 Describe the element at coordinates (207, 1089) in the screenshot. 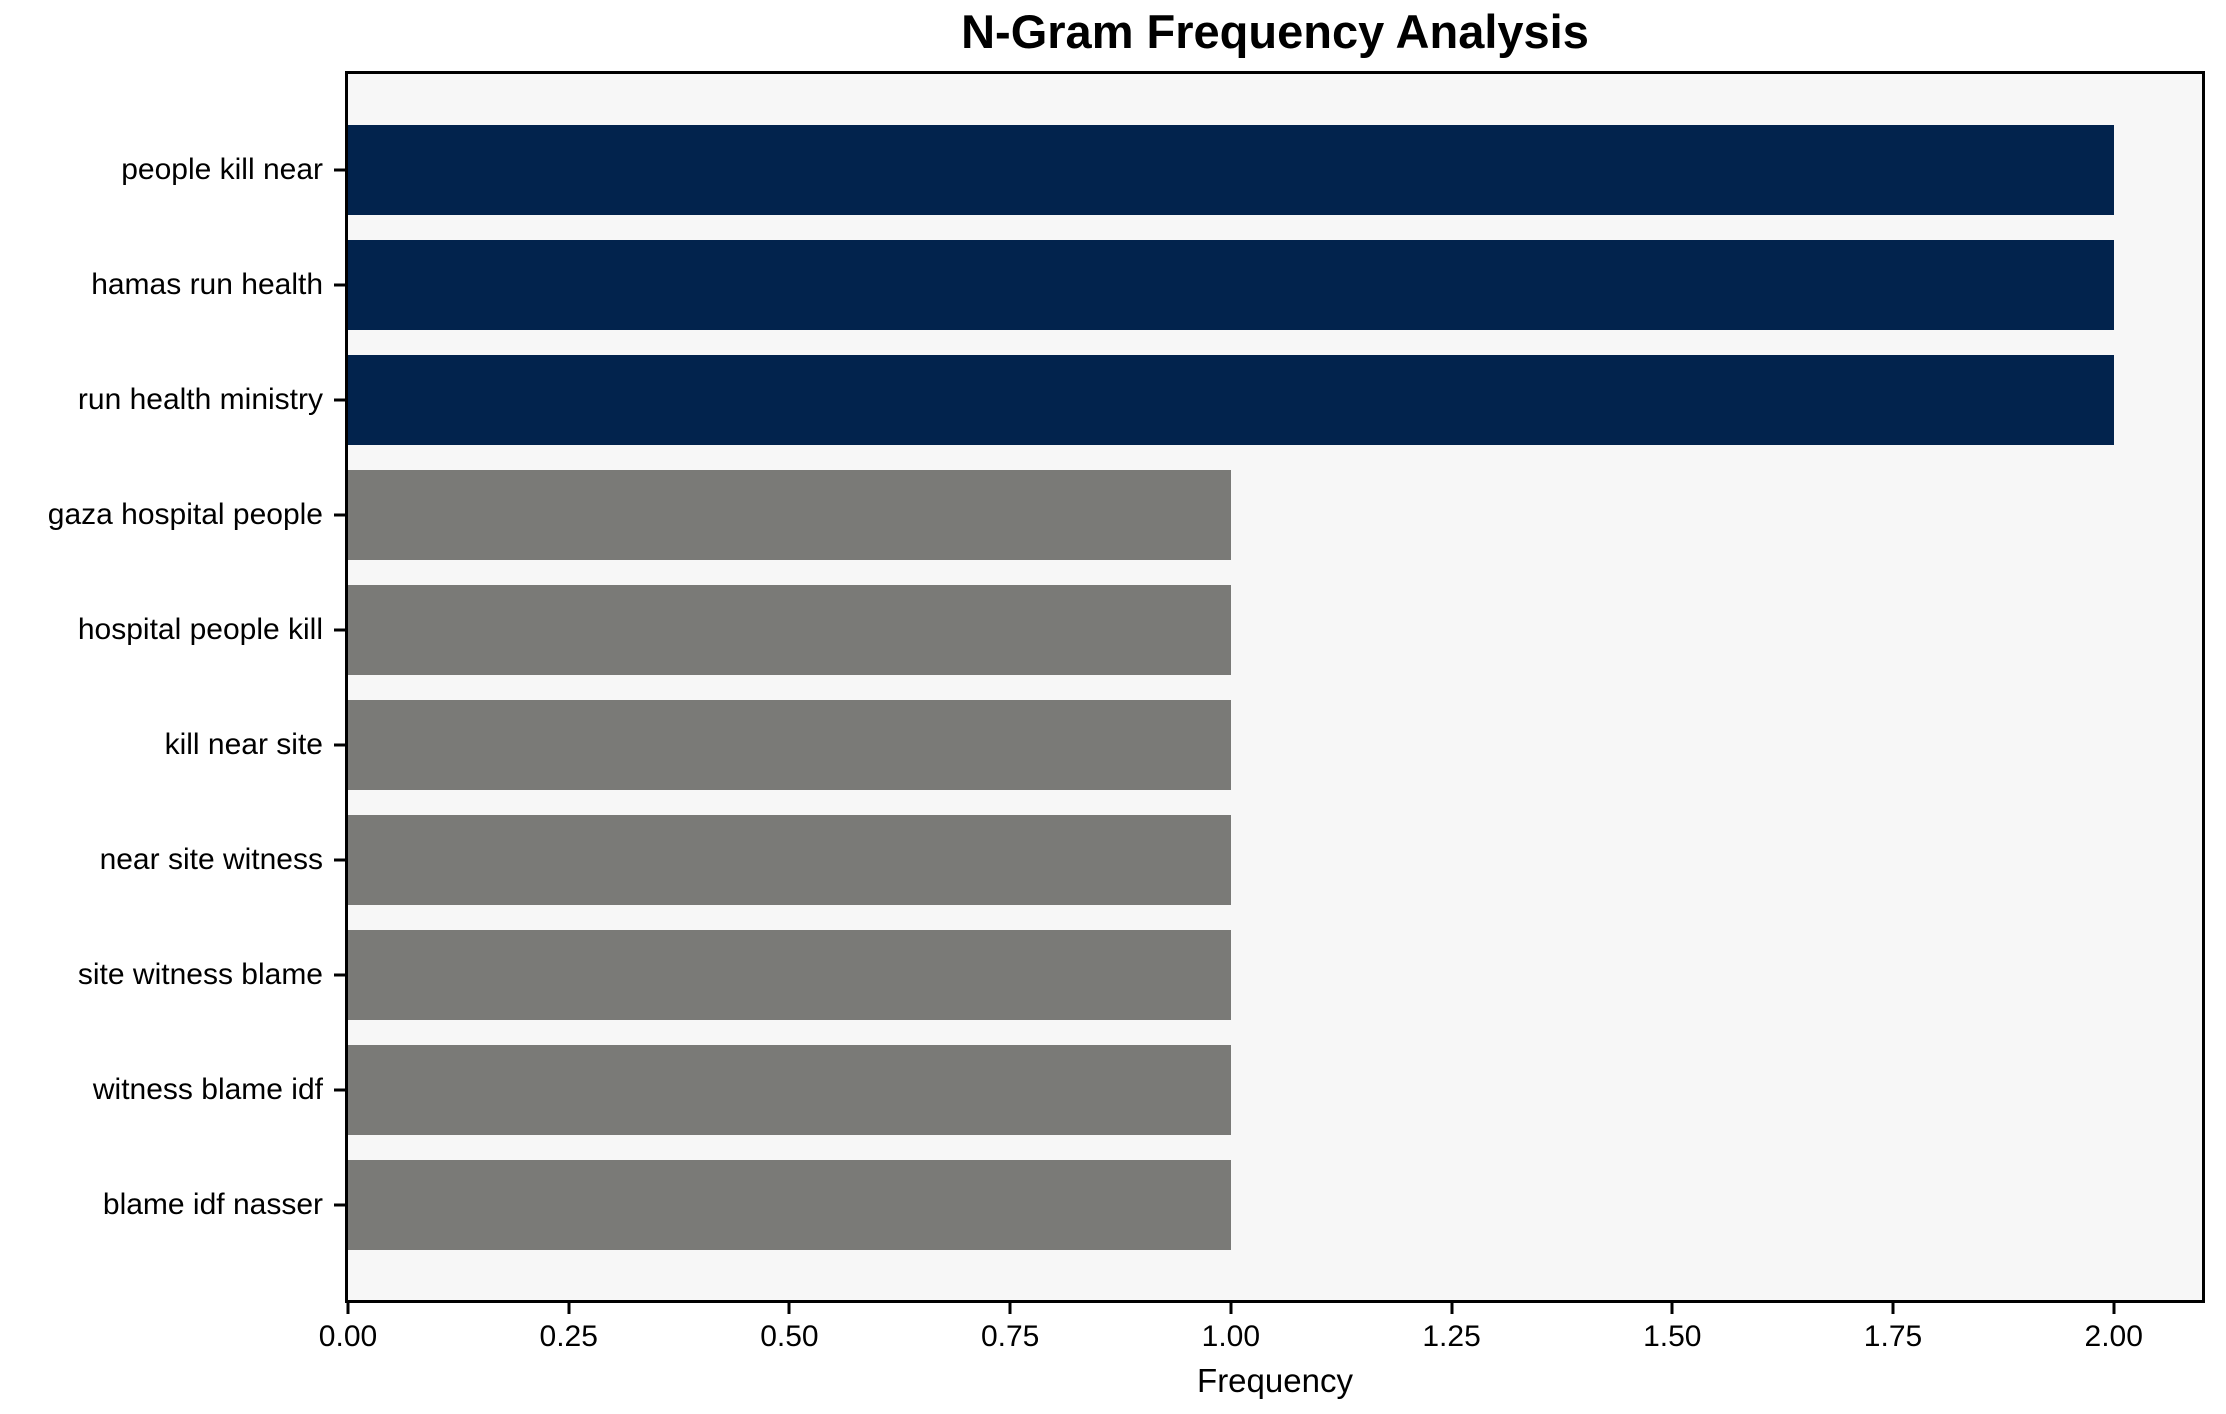

I see `y-tick-label: witness blame idf` at that location.